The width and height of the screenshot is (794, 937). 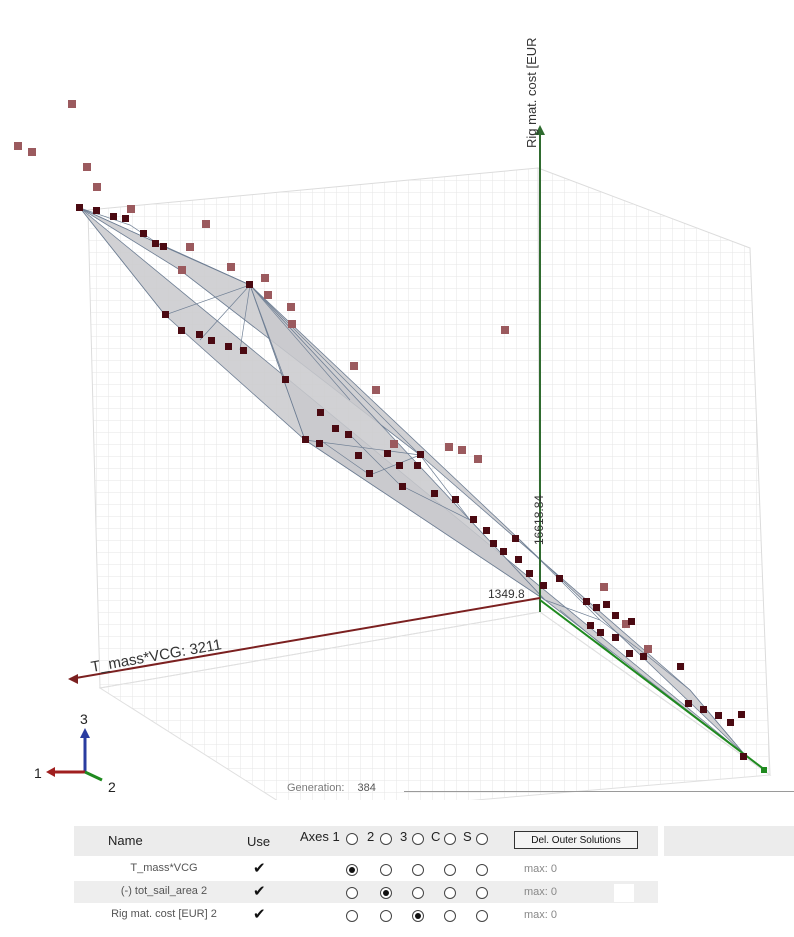 What do you see at coordinates (539, 520) in the screenshot?
I see `z-axis-value: 16618.84` at bounding box center [539, 520].